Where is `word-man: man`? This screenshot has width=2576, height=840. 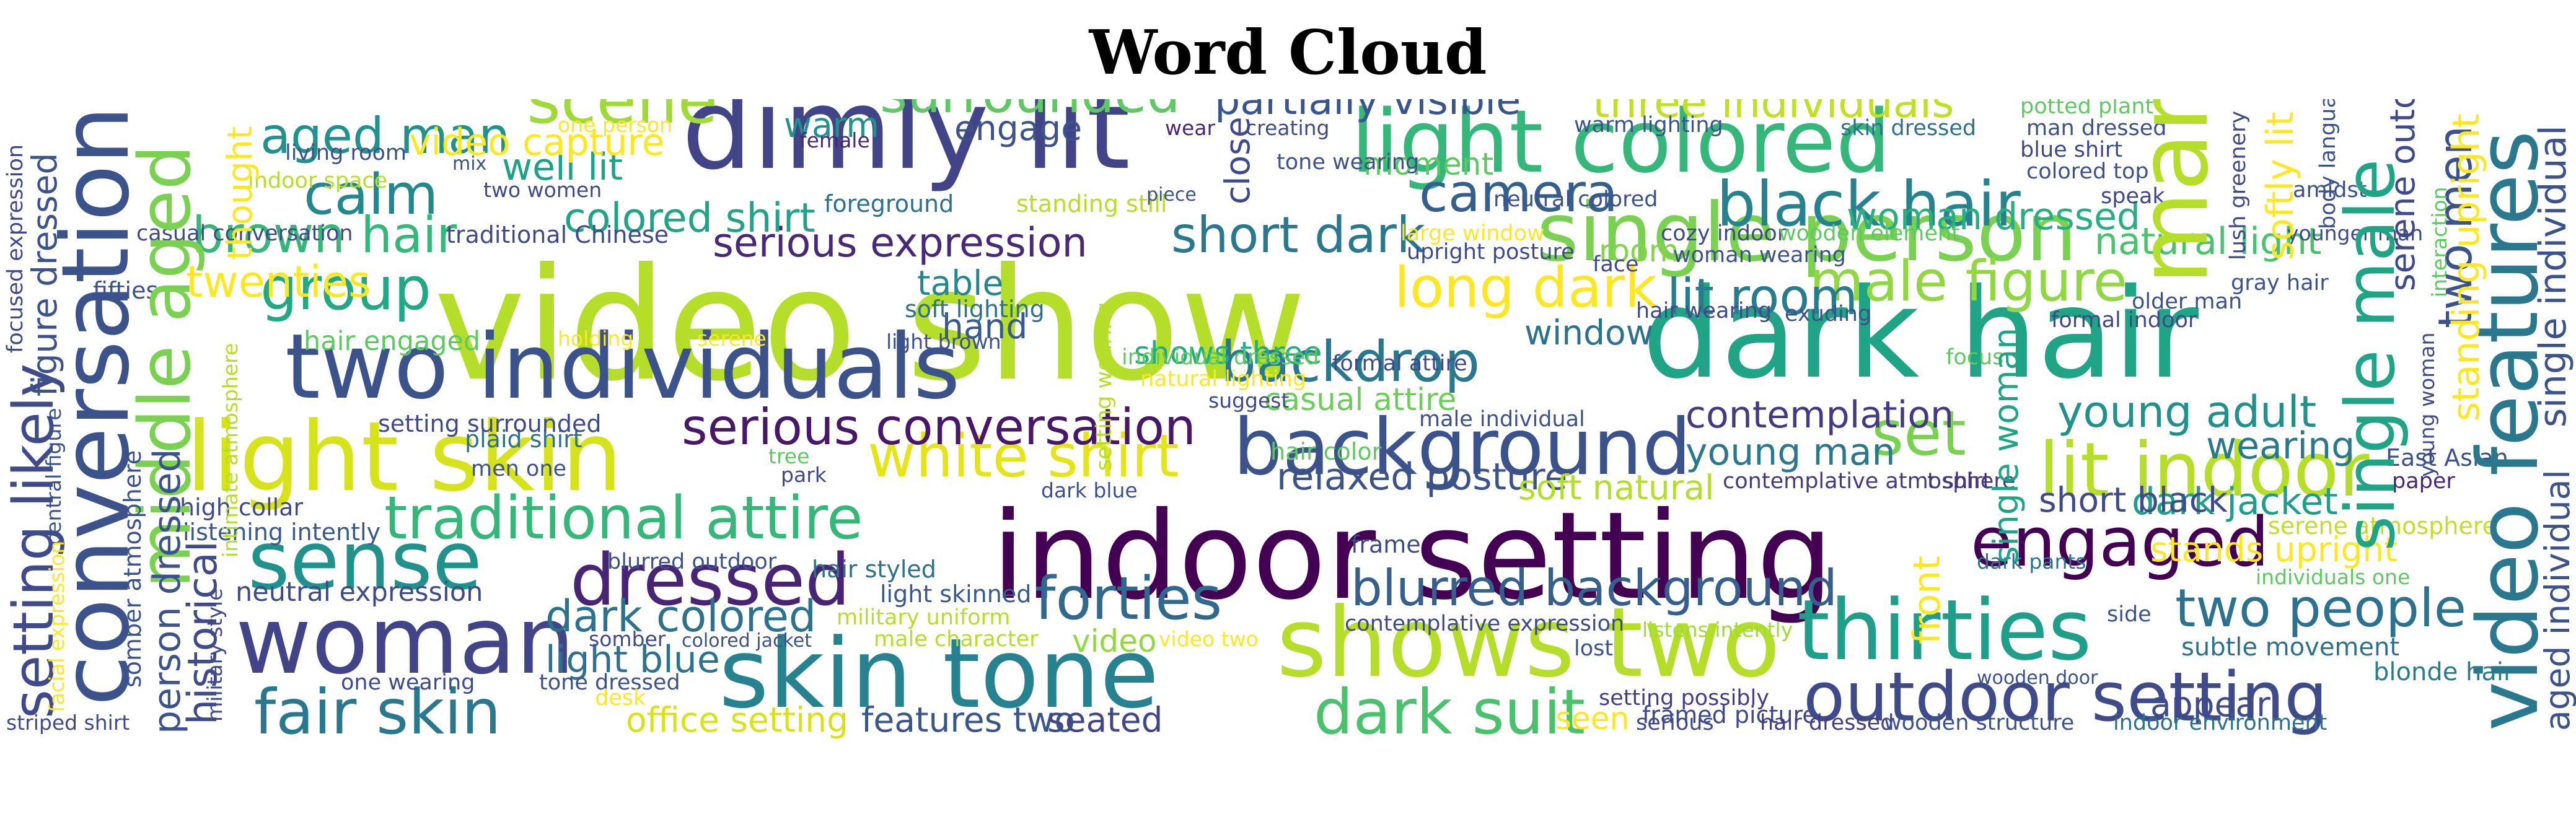
word-man: man is located at coordinates (2173, 192).